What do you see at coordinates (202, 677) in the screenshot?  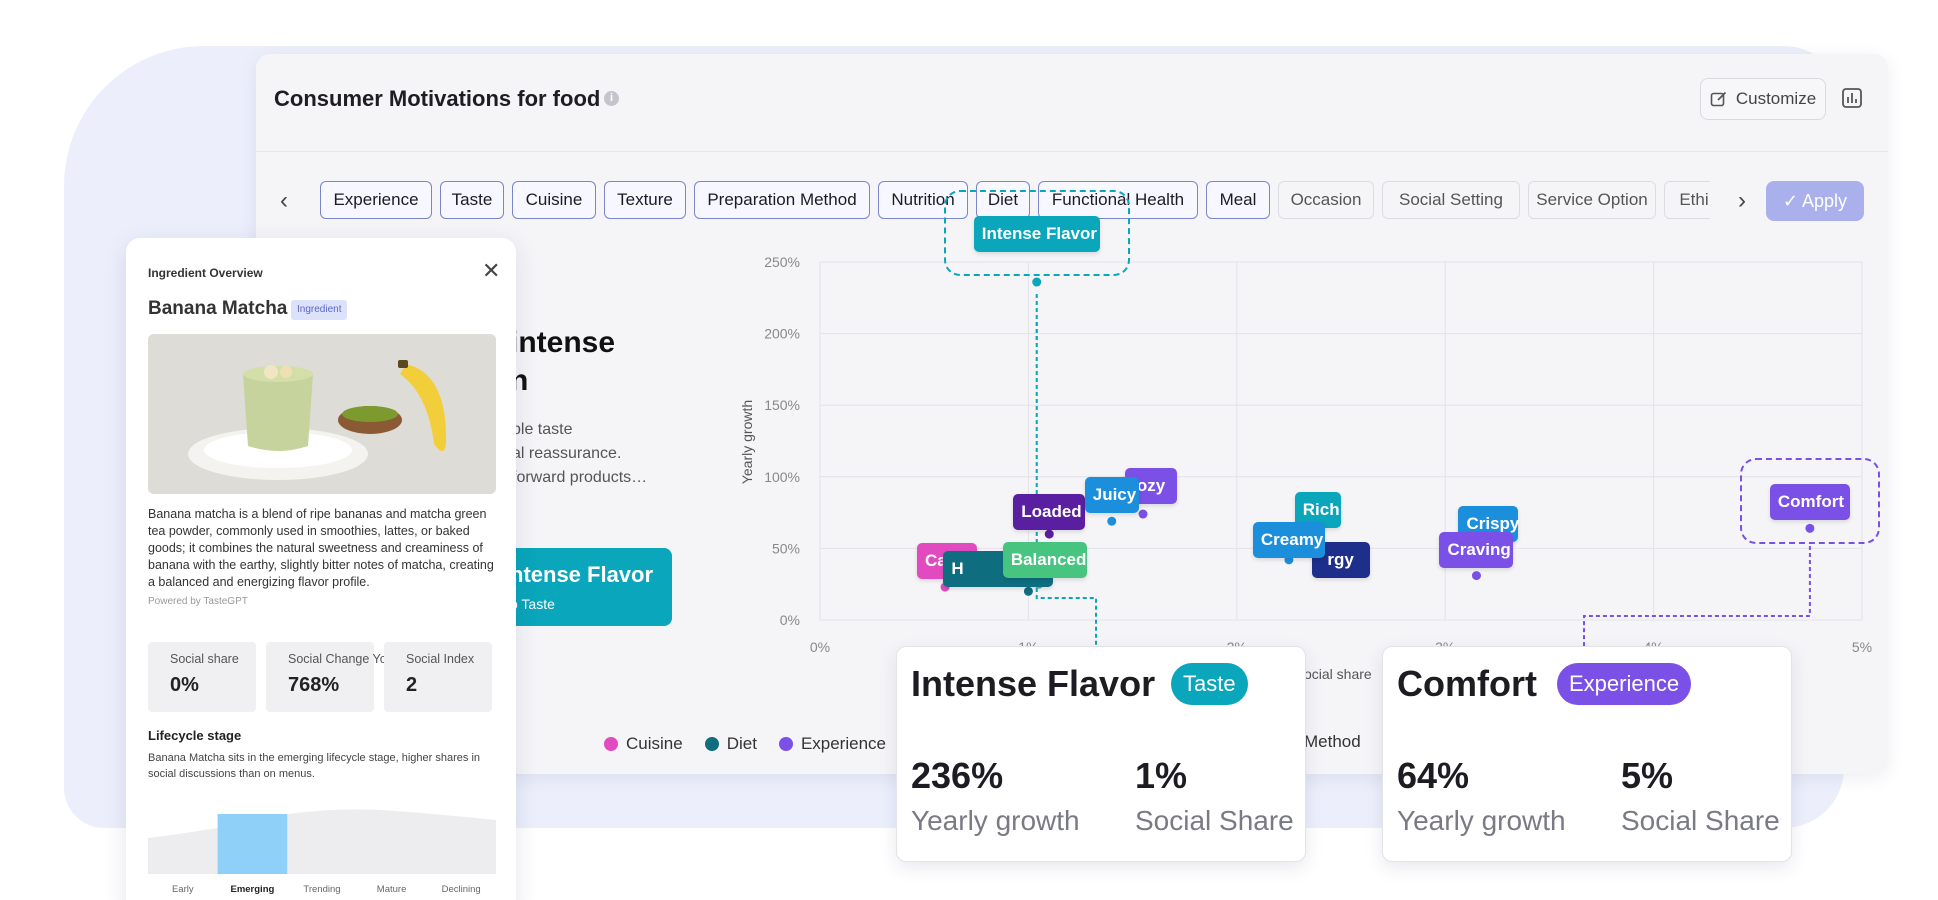 I see `metric-tile: Social share 0%` at bounding box center [202, 677].